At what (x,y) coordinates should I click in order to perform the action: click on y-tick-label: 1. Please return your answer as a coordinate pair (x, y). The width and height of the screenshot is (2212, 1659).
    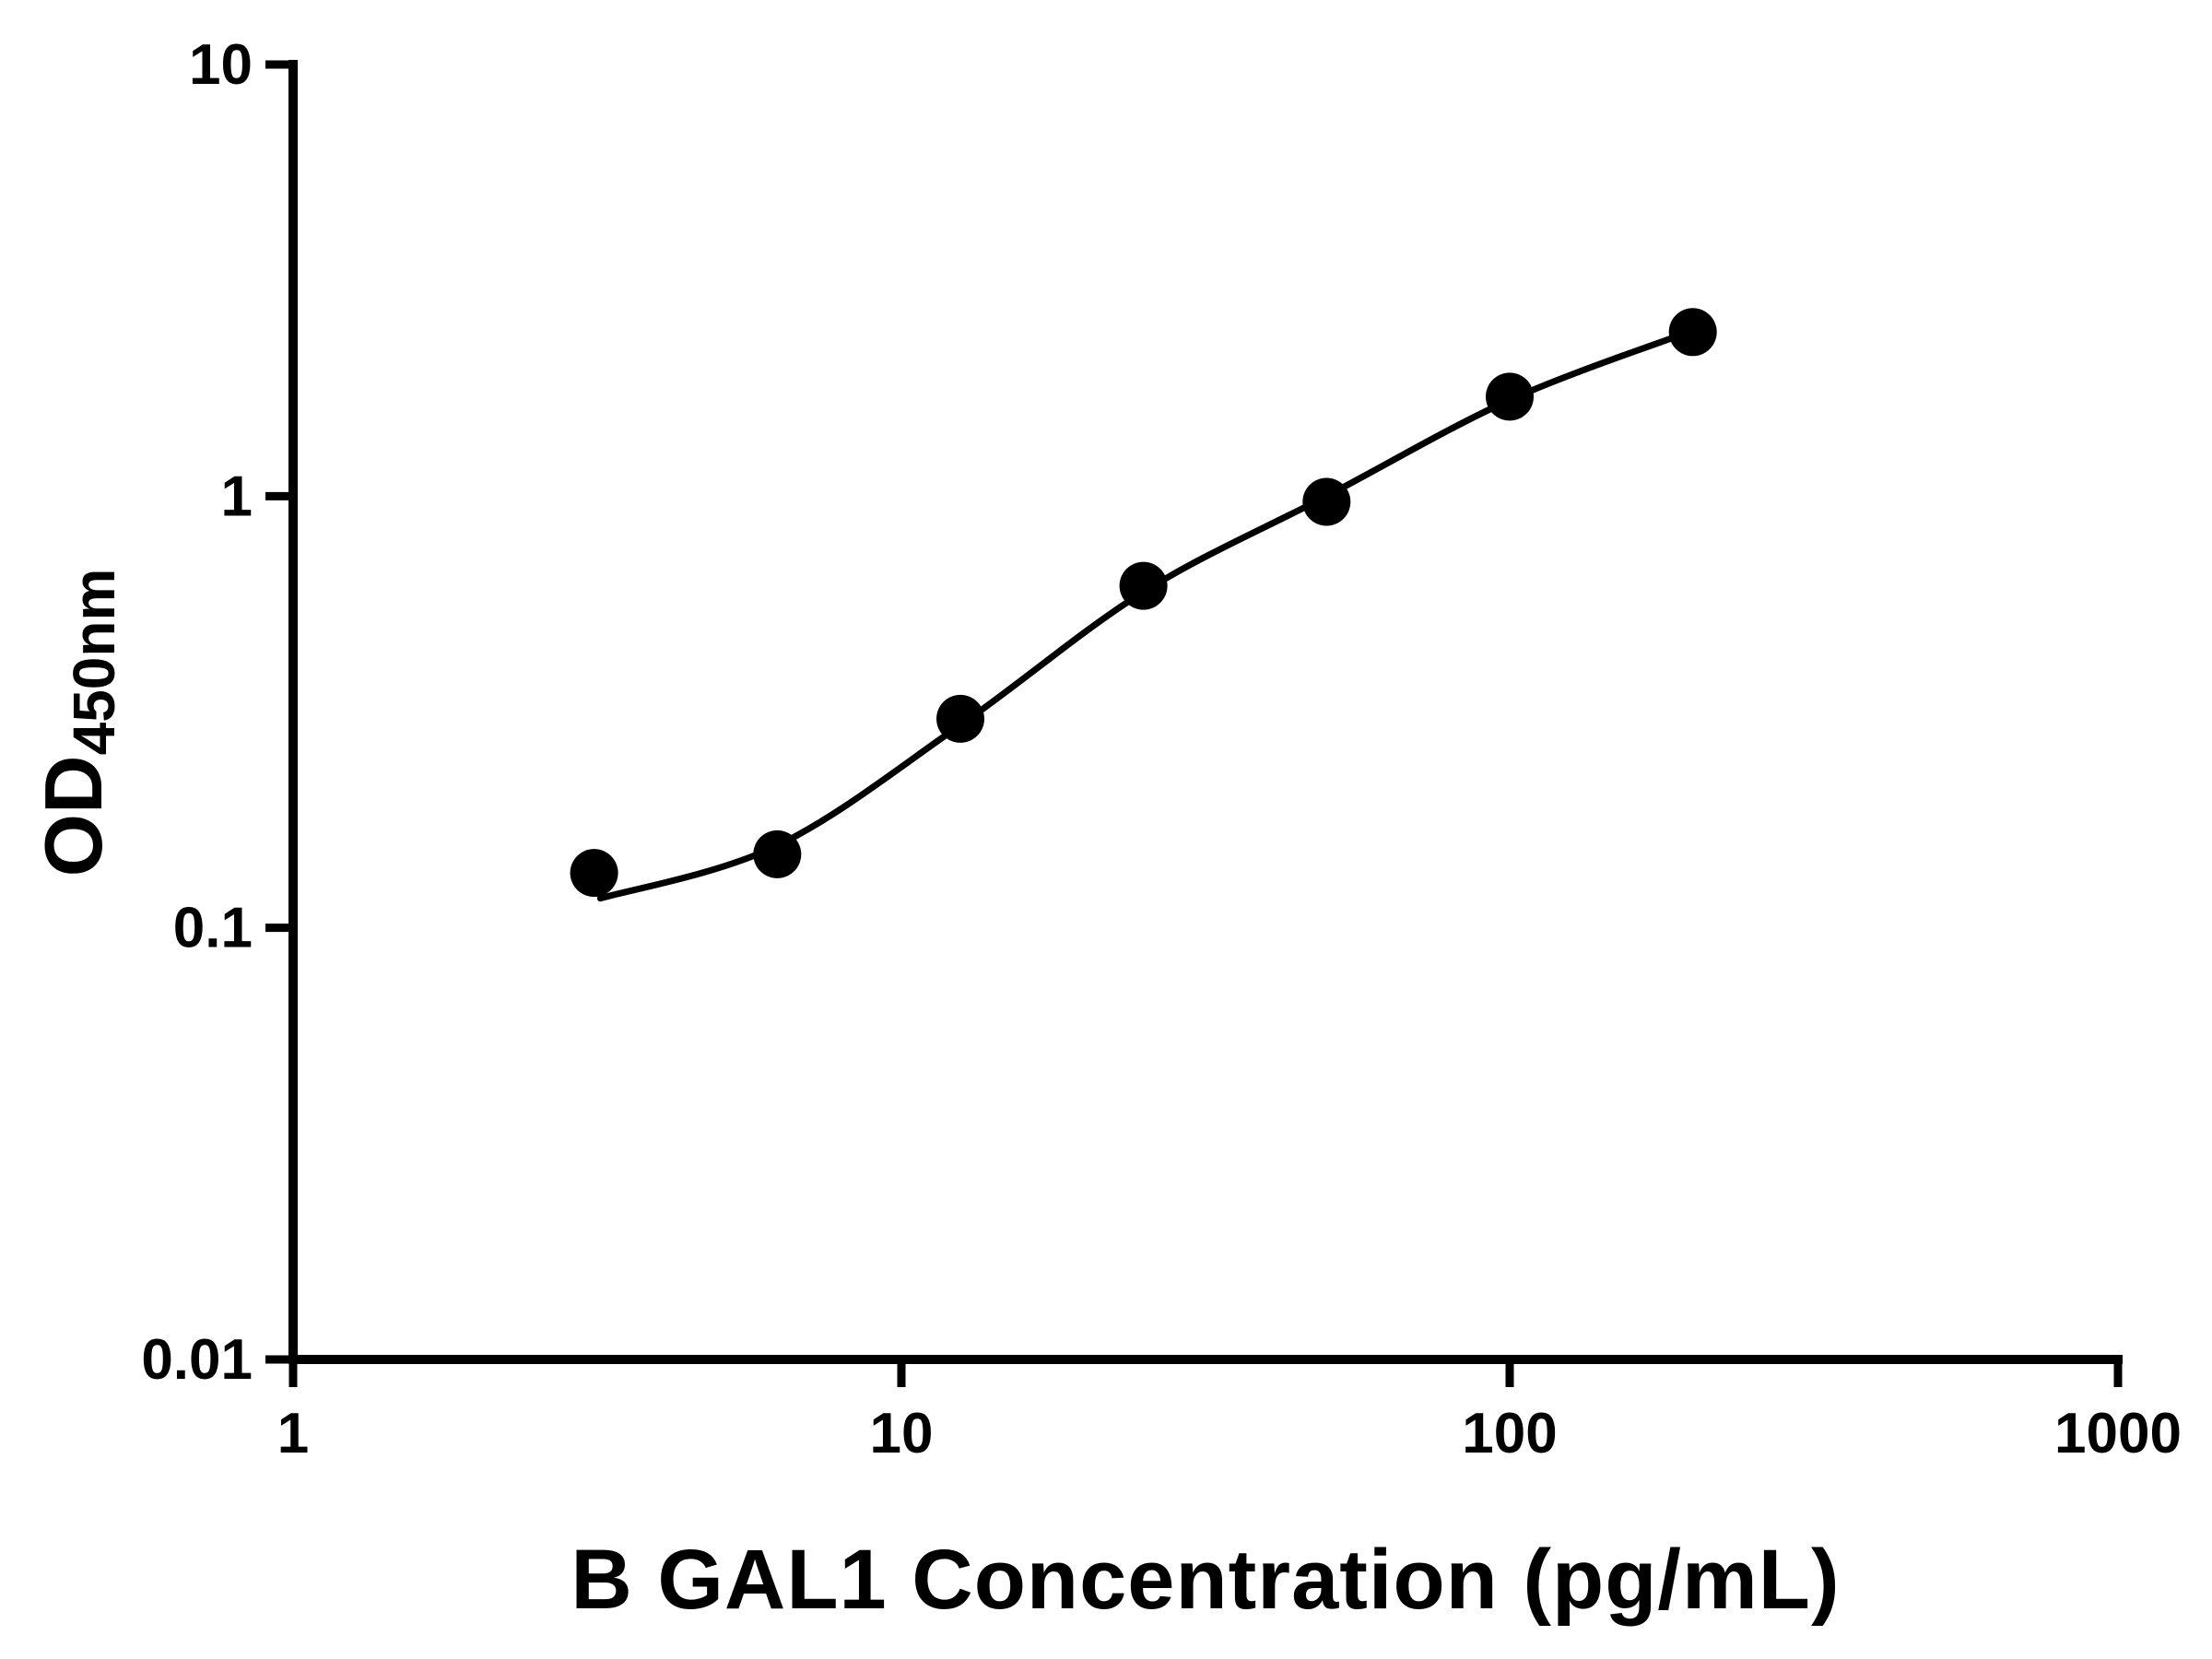
    Looking at the image, I should click on (237, 496).